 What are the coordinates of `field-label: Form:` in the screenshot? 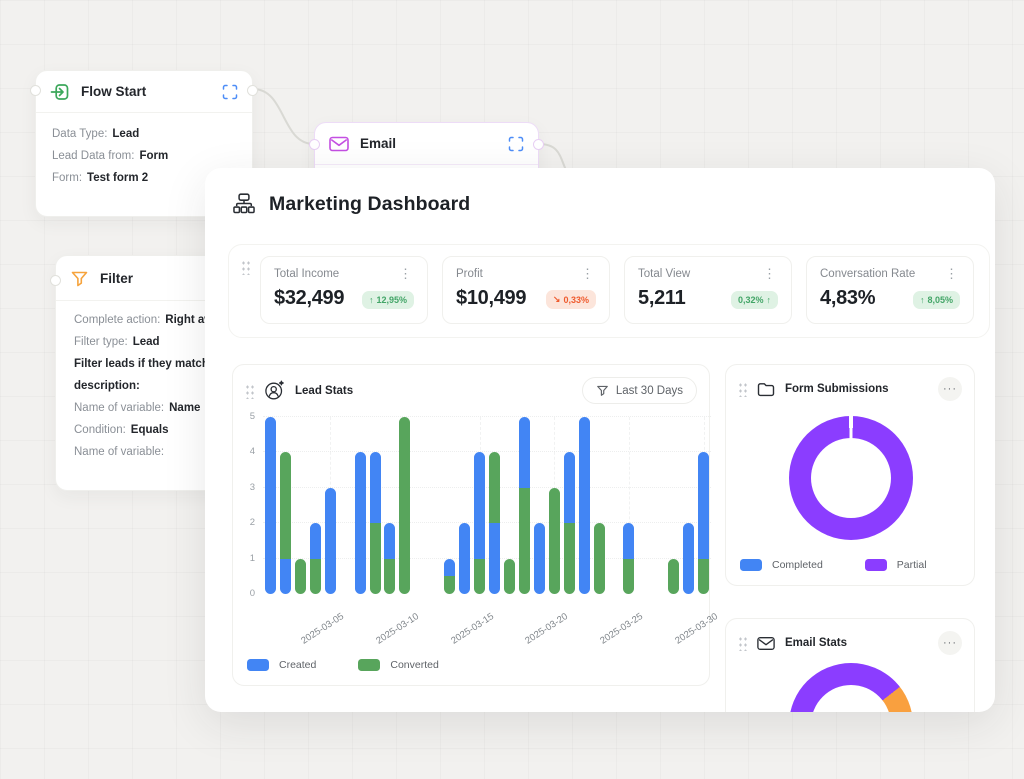 It's located at (67, 178).